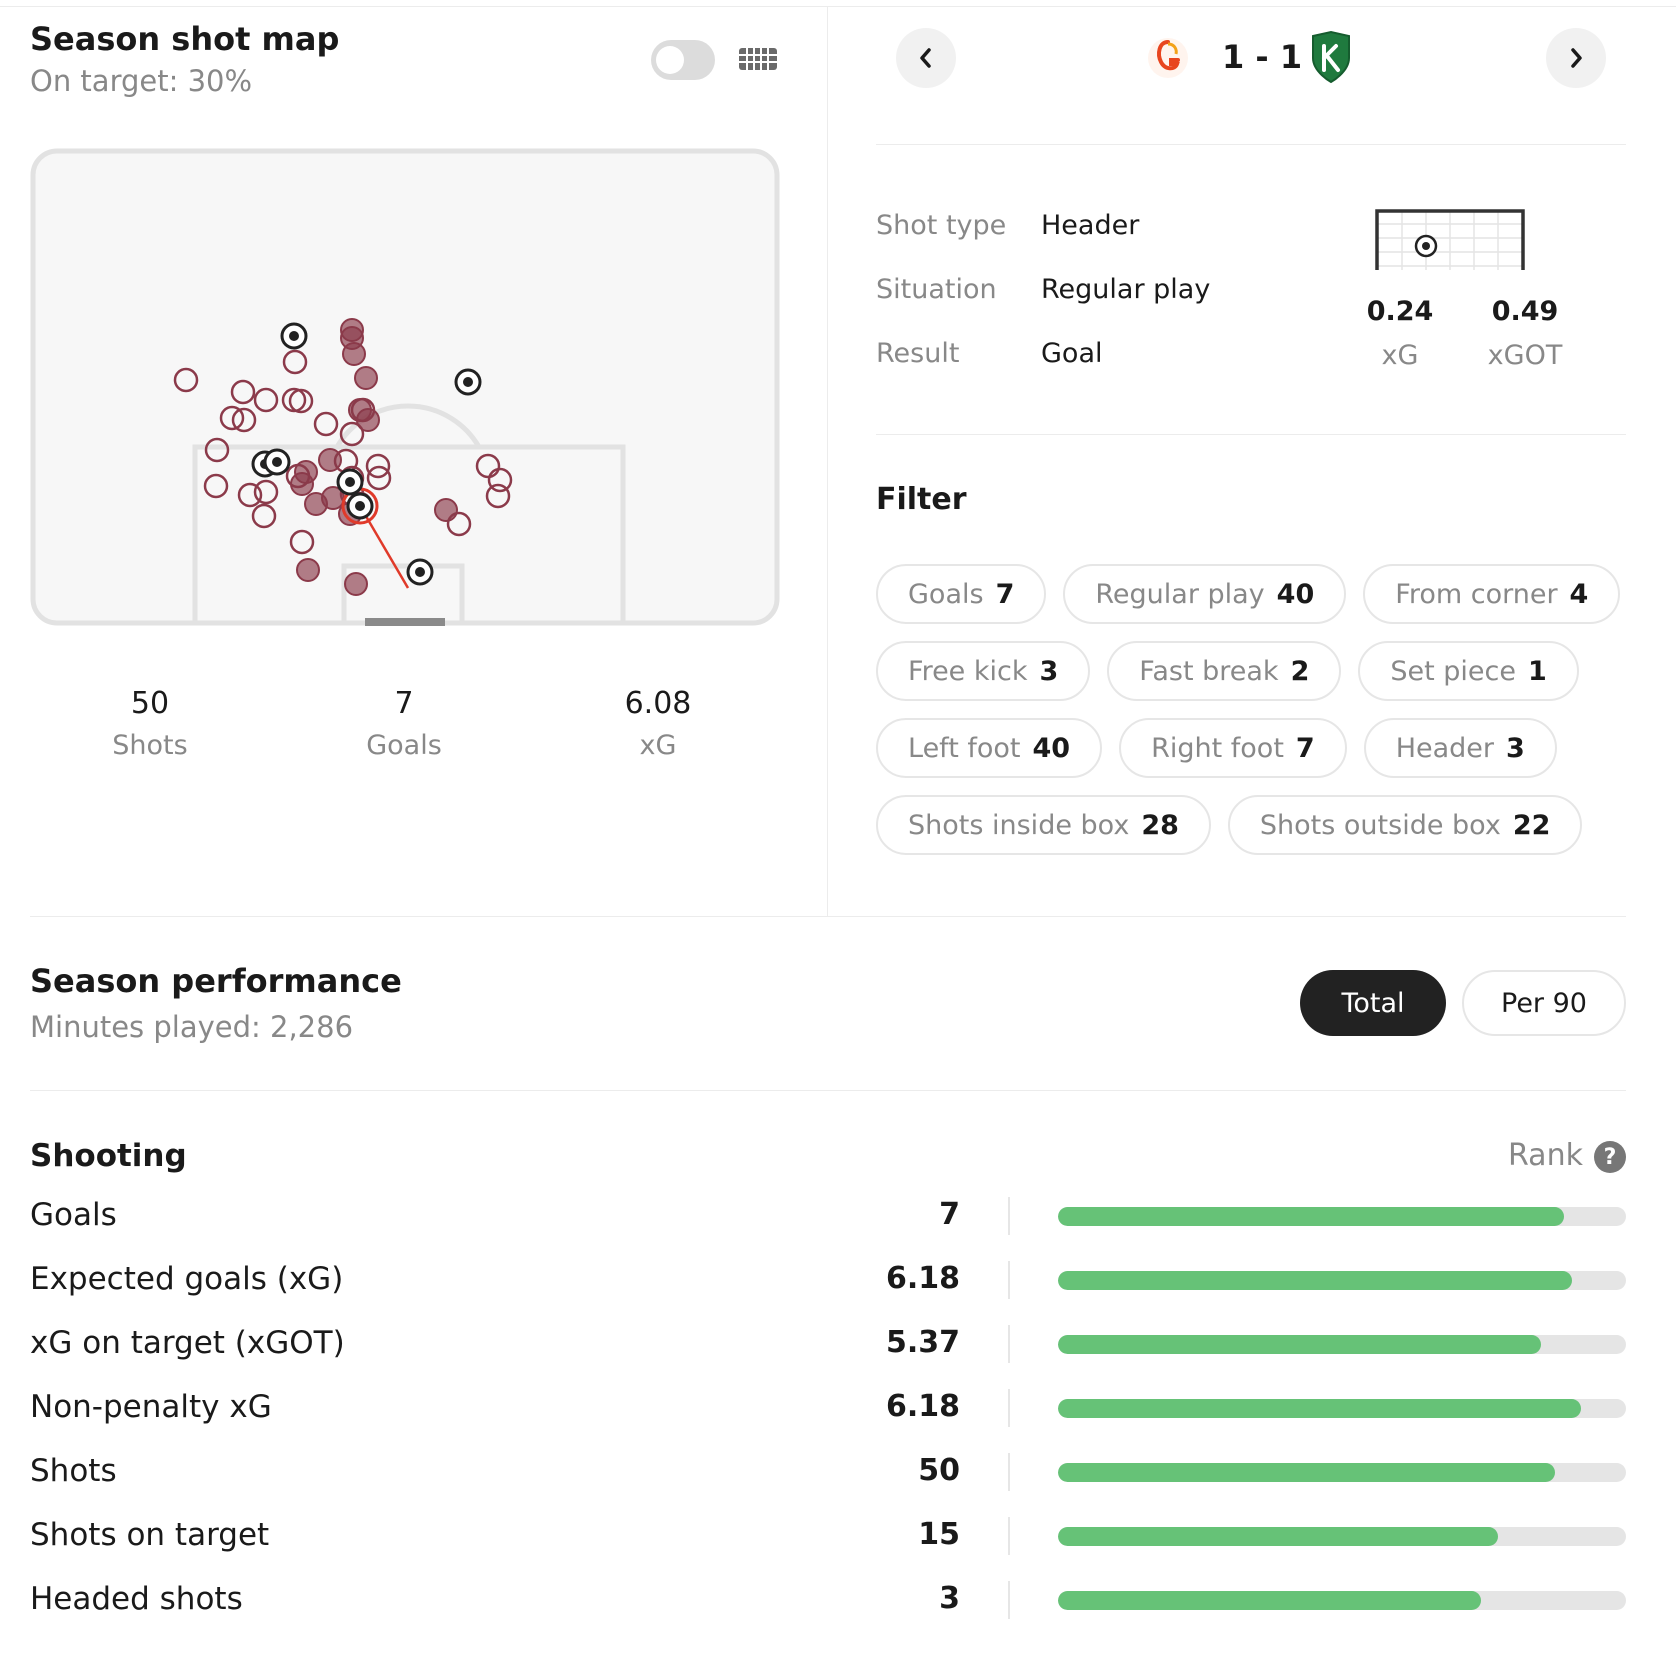 The image size is (1676, 1668). What do you see at coordinates (1576, 58) in the screenshot?
I see `next-shot-button` at bounding box center [1576, 58].